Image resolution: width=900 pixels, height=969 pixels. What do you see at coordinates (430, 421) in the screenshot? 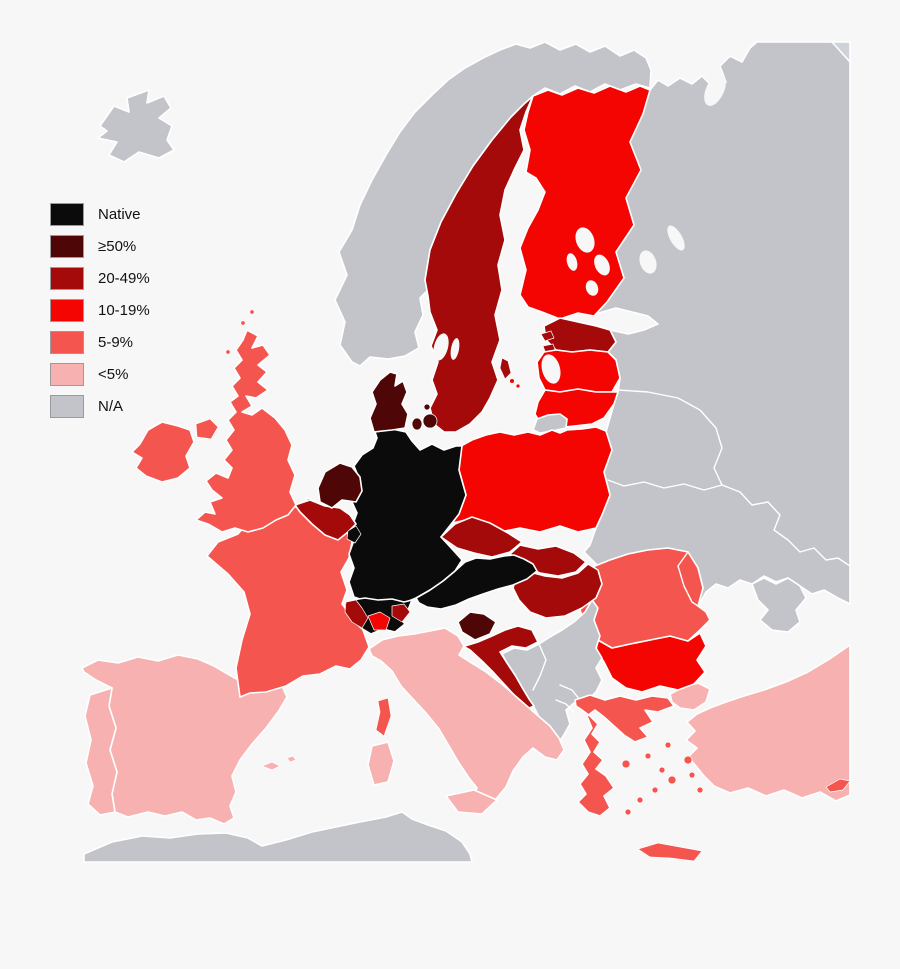
I see `region-zealand` at bounding box center [430, 421].